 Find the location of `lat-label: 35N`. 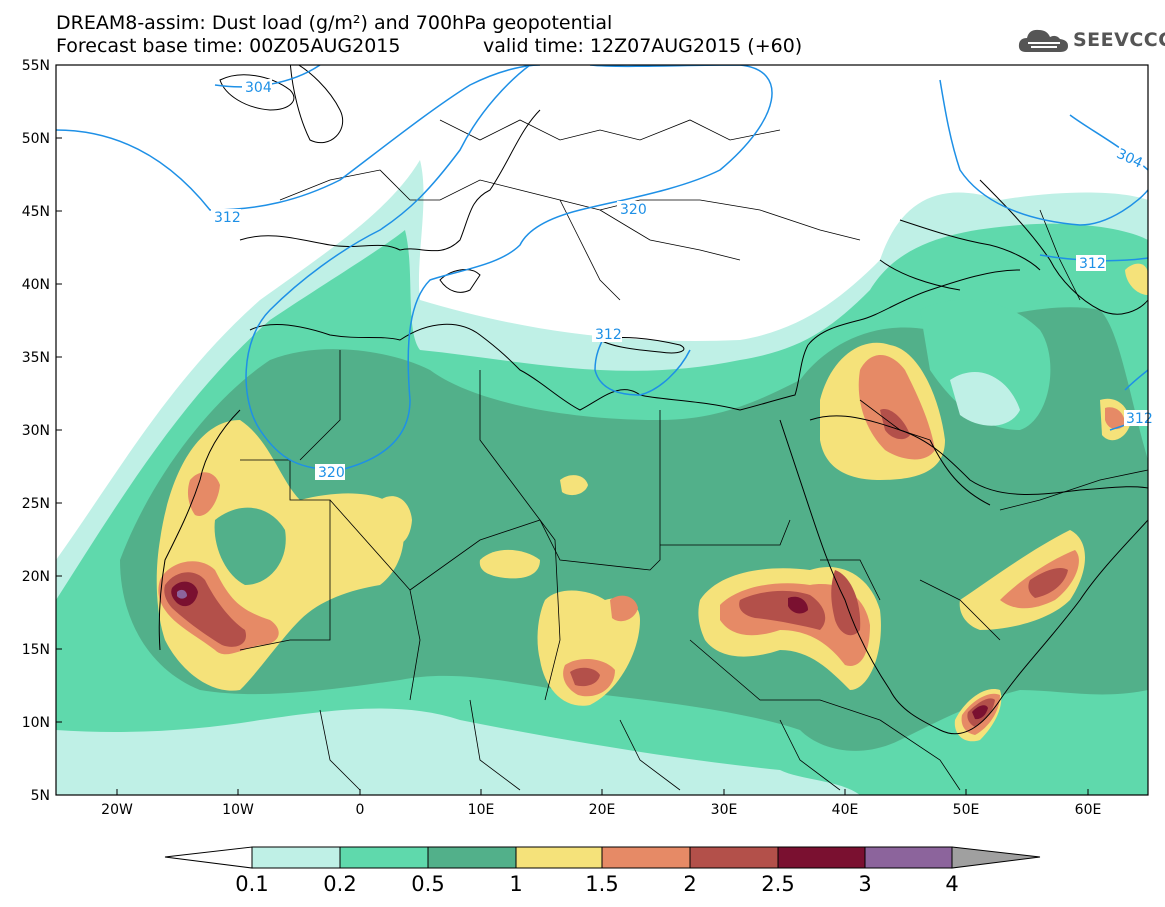

lat-label: 35N is located at coordinates (36, 358).